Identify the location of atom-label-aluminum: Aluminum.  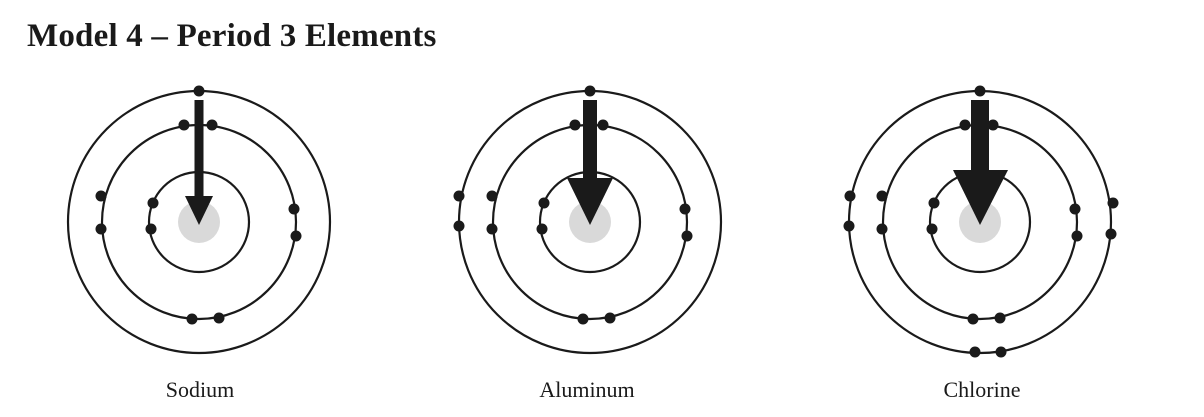
(587, 389).